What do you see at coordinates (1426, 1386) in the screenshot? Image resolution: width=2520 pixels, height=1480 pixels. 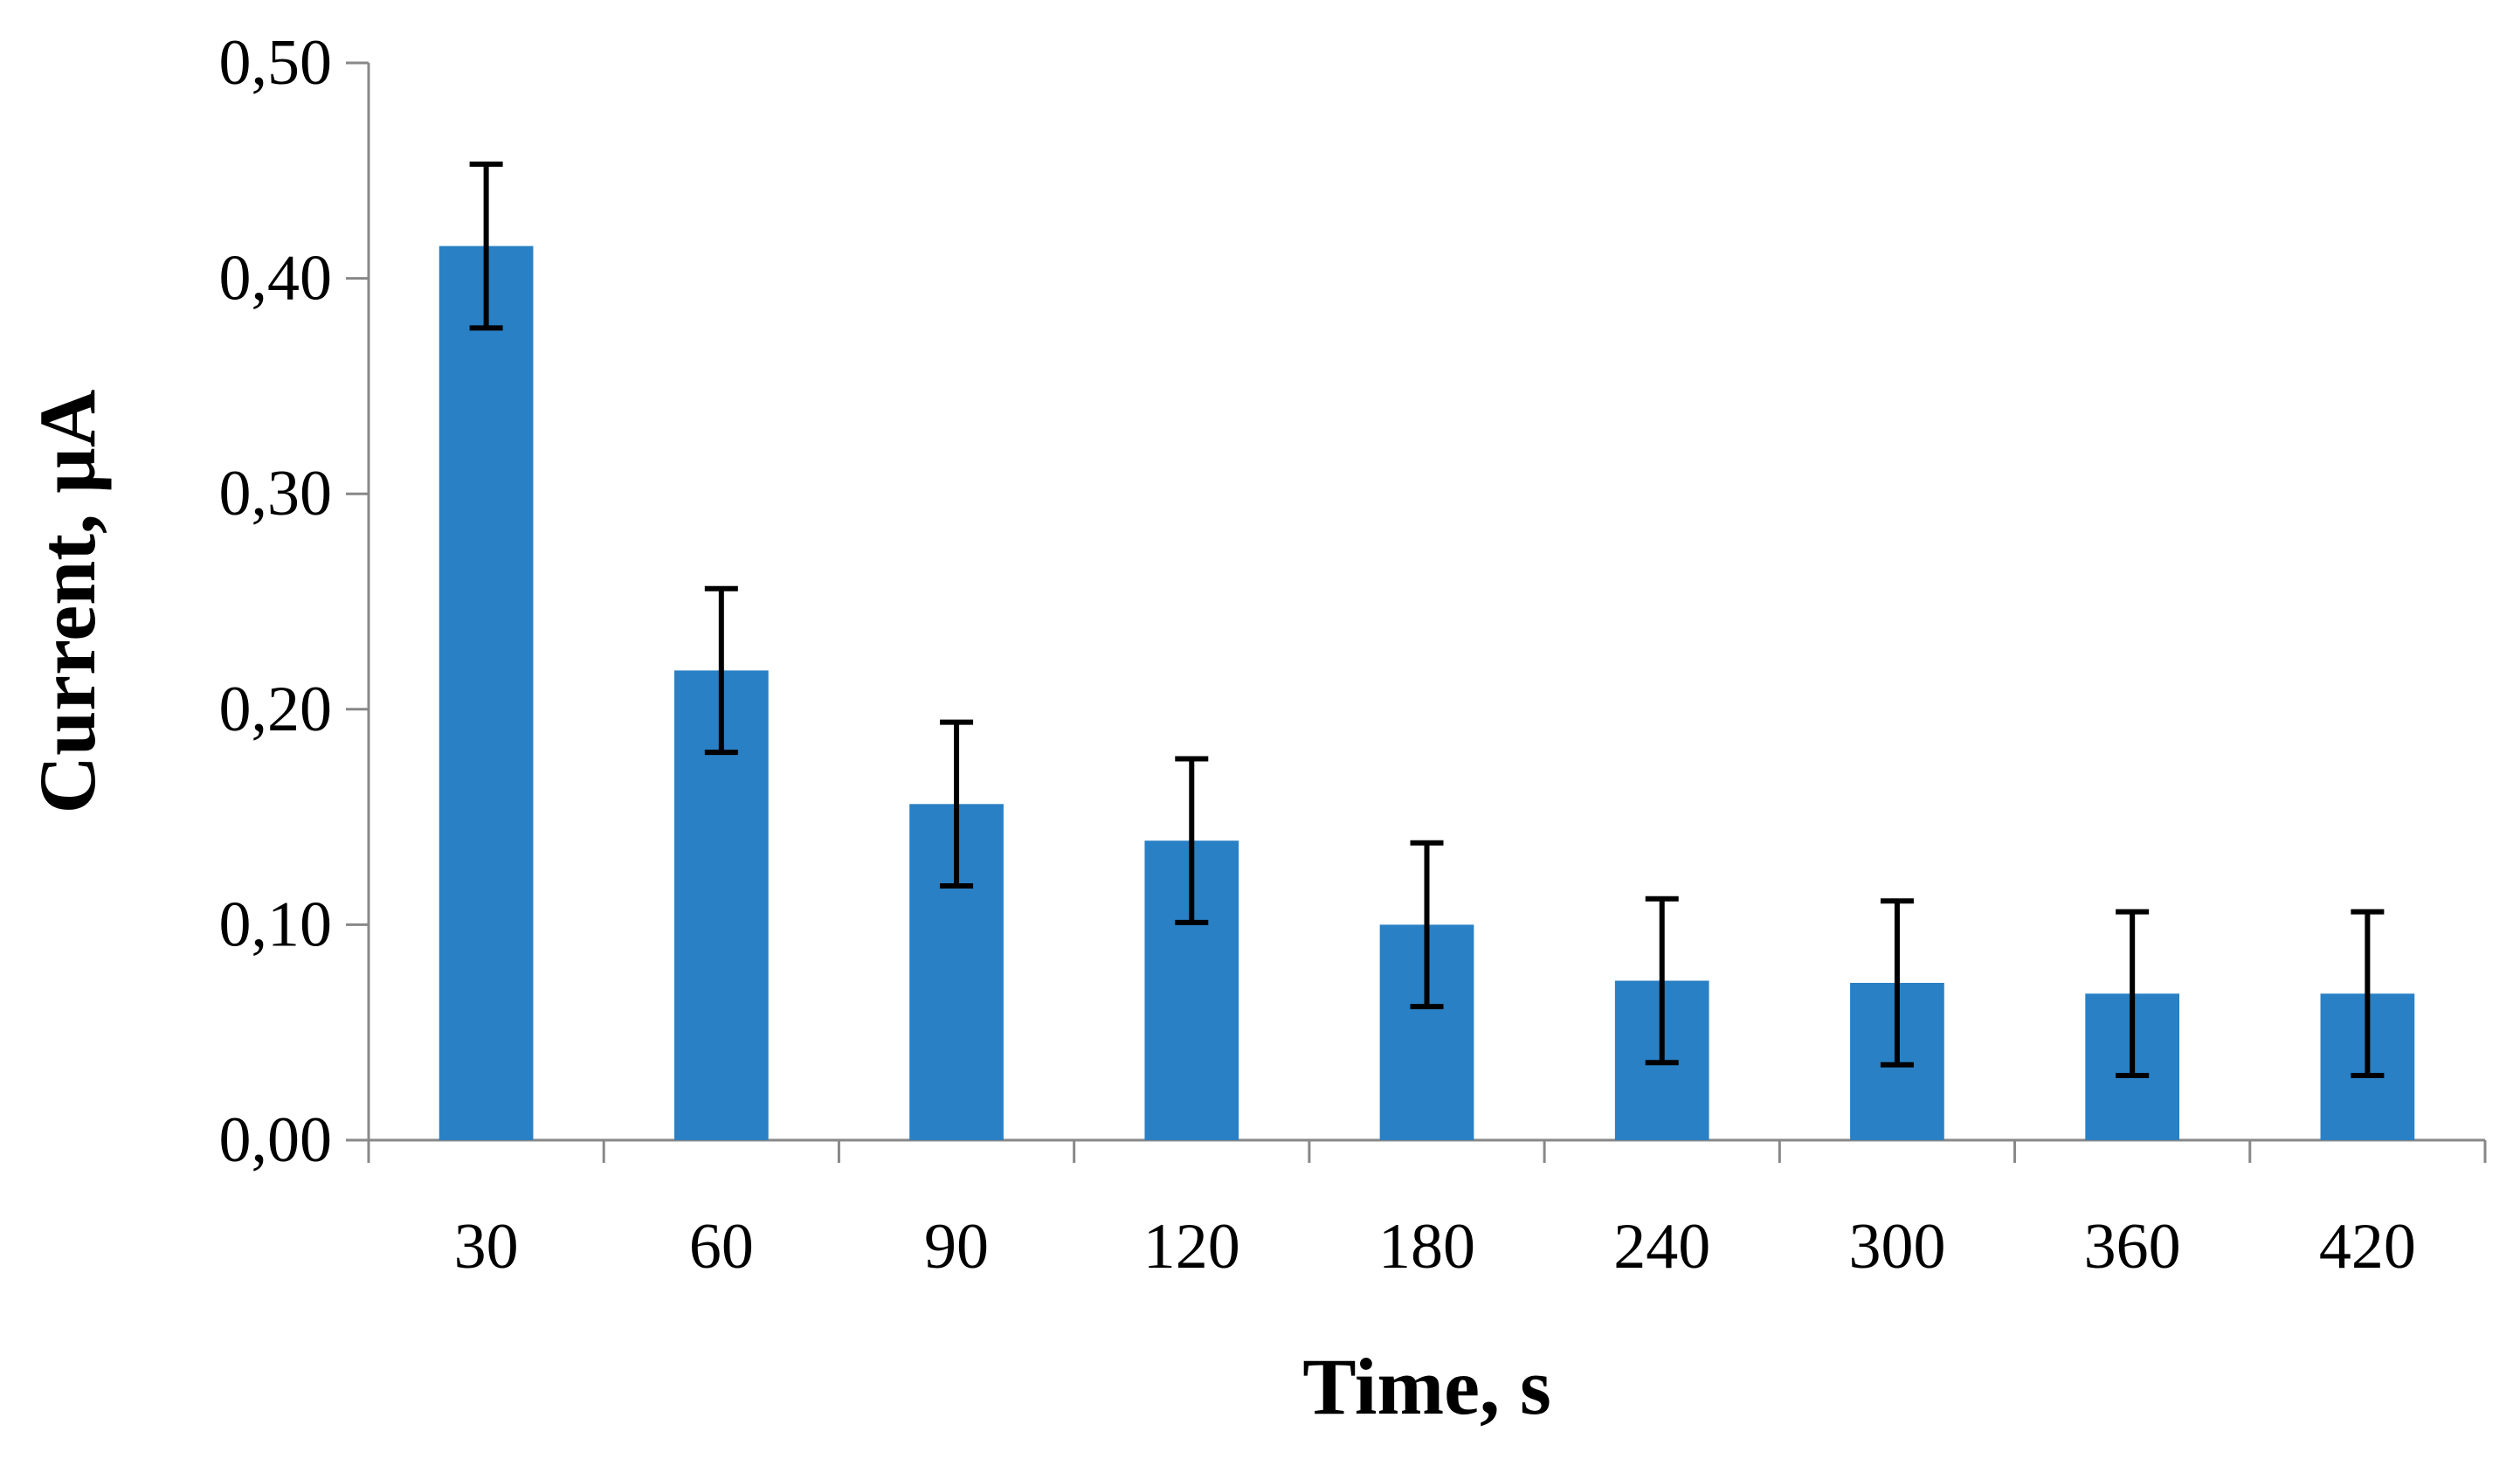 I see `x-axis-title: Time, s` at bounding box center [1426, 1386].